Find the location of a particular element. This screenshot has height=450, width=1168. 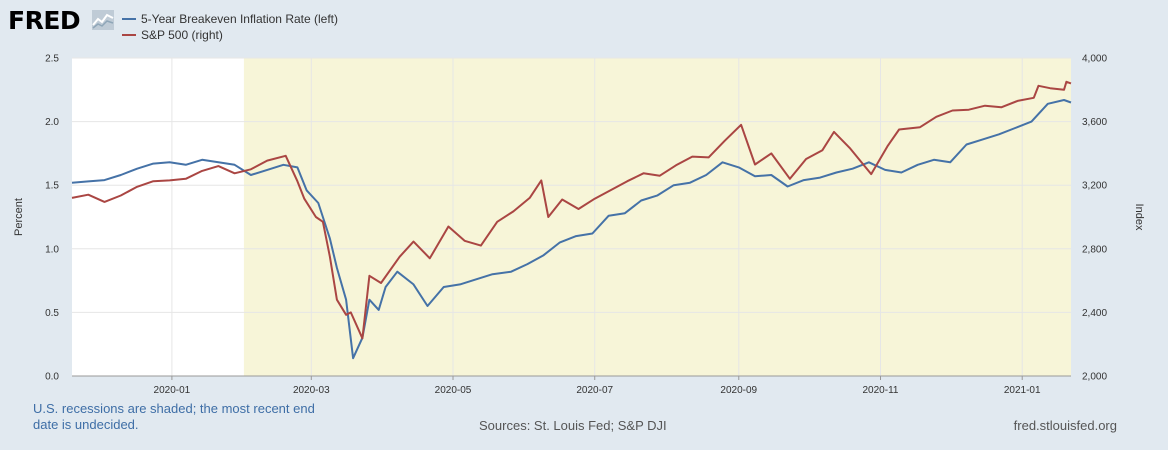

legend-label-breakeven: 5-Year Breakeven Inflation Rate (left) is located at coordinates (239, 19).